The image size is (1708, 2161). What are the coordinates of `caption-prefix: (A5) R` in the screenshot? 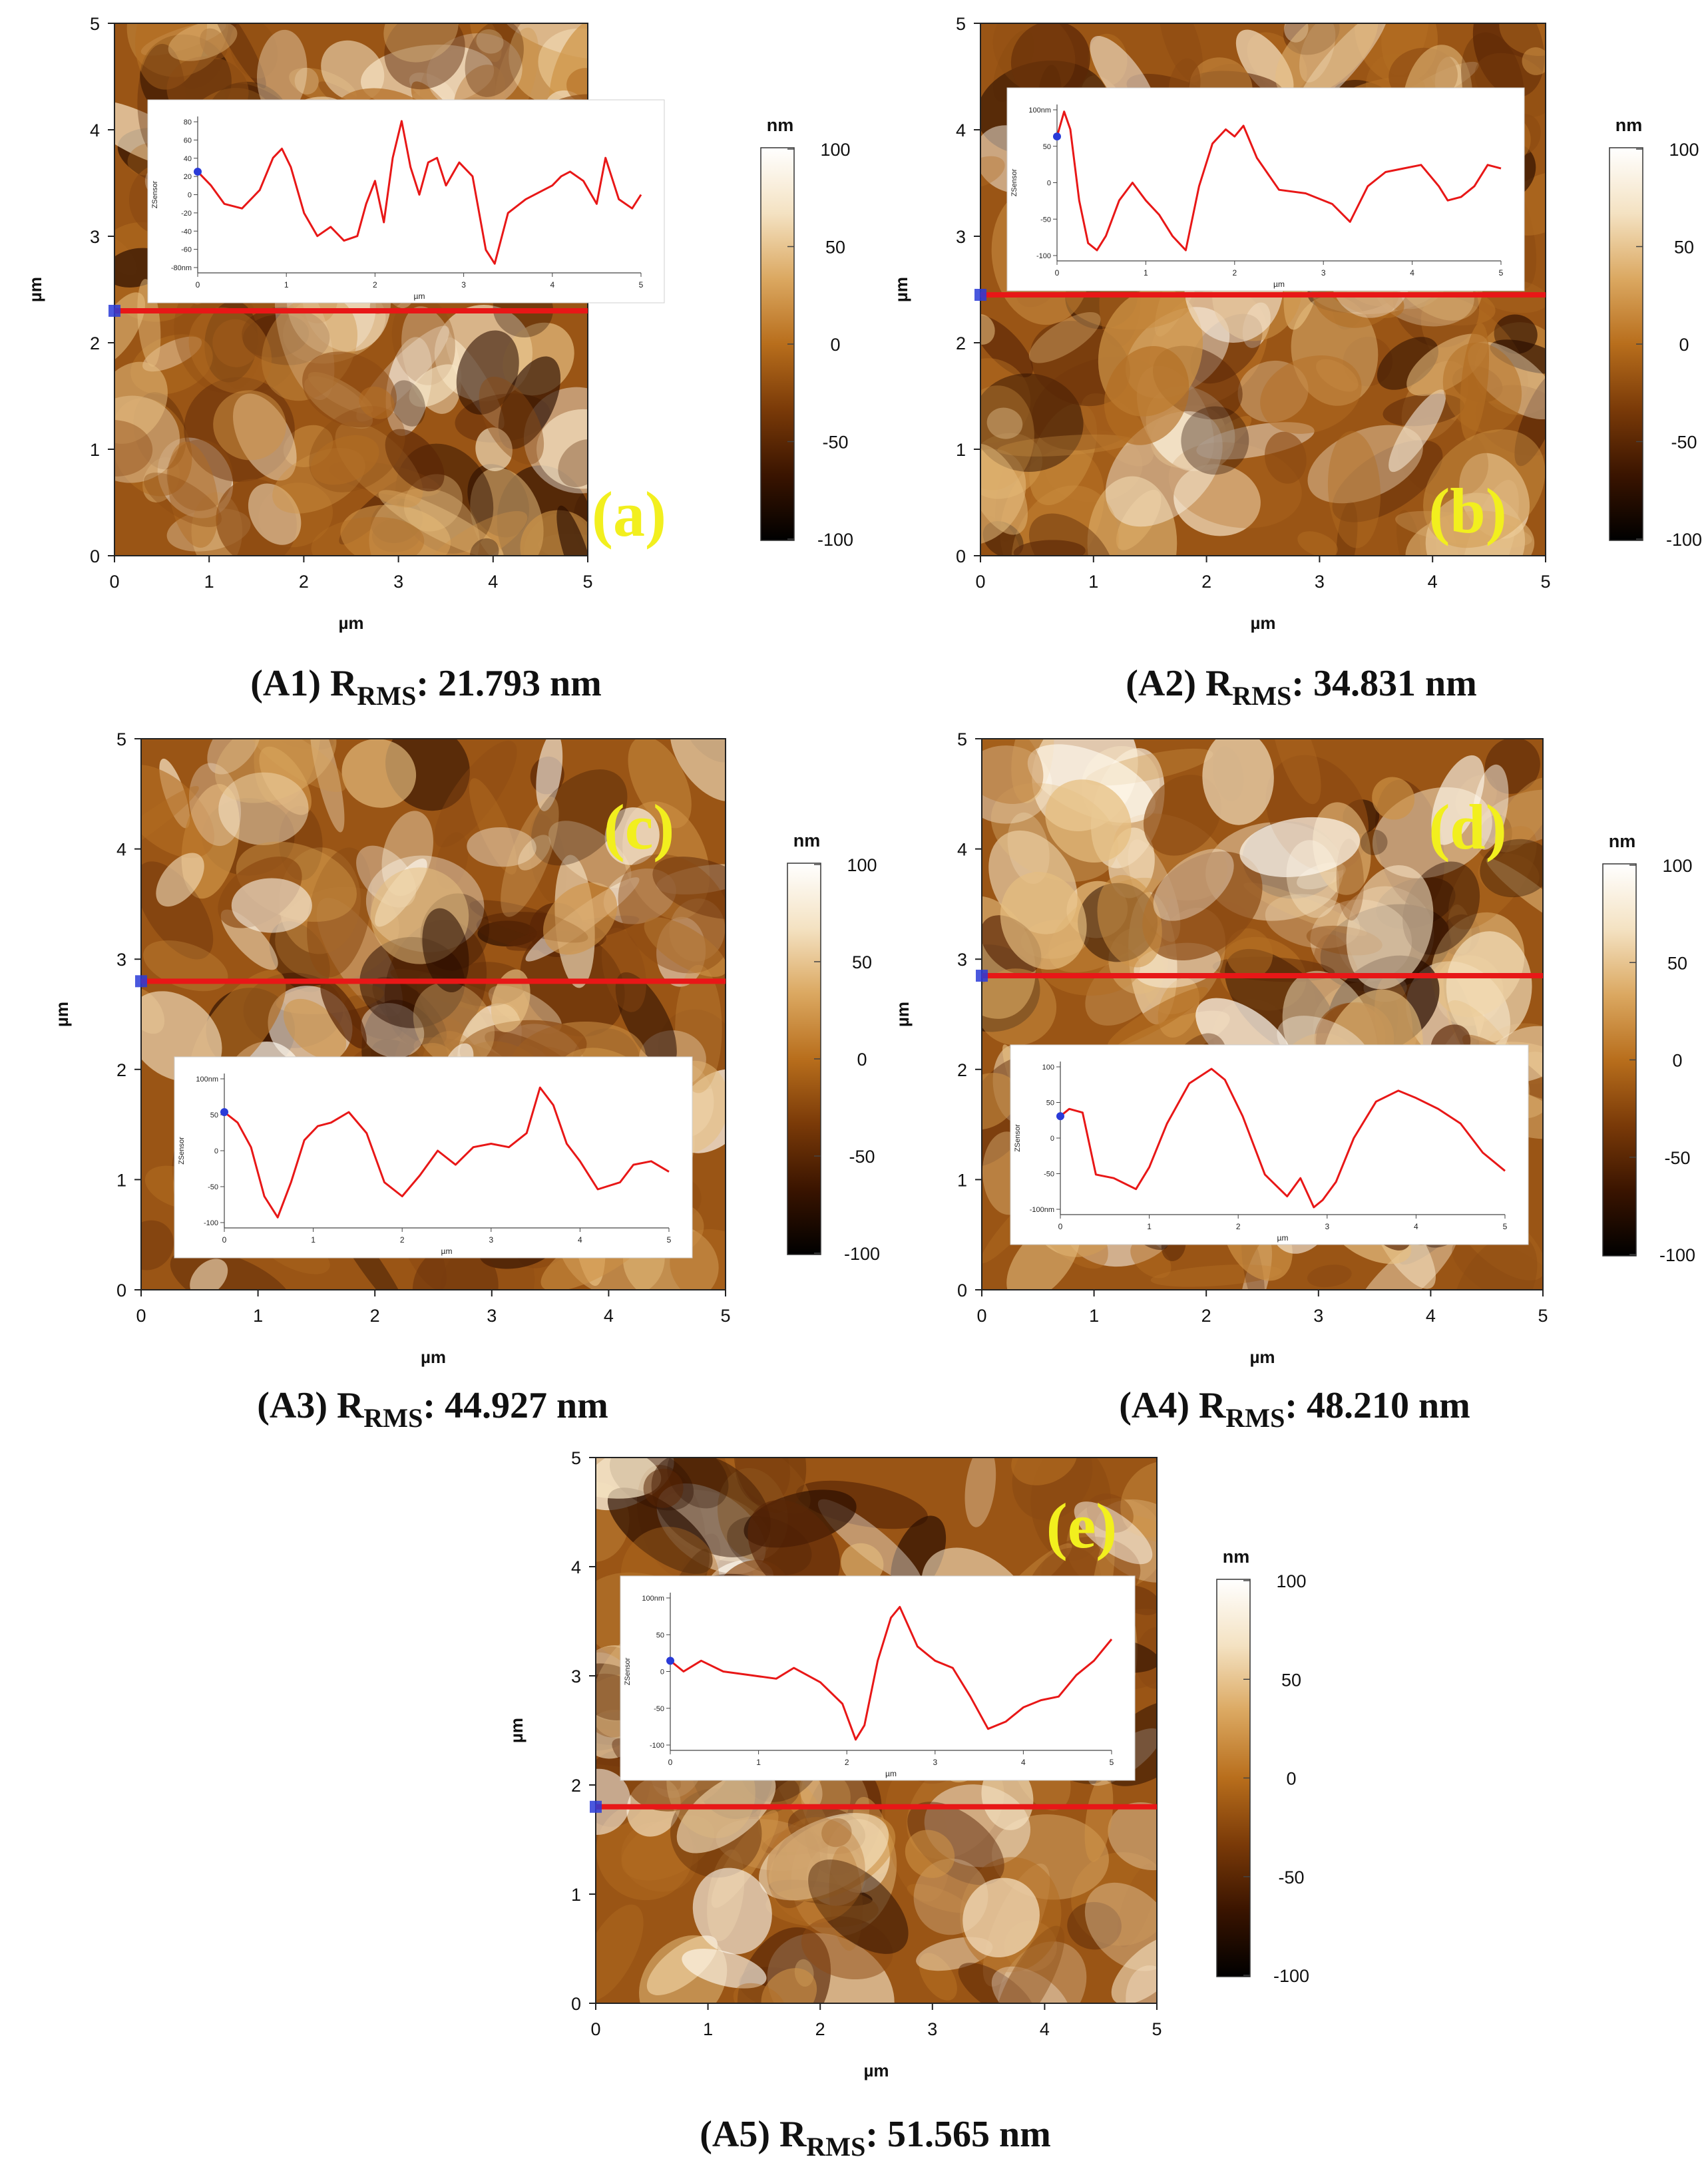 It's located at (753, 2134).